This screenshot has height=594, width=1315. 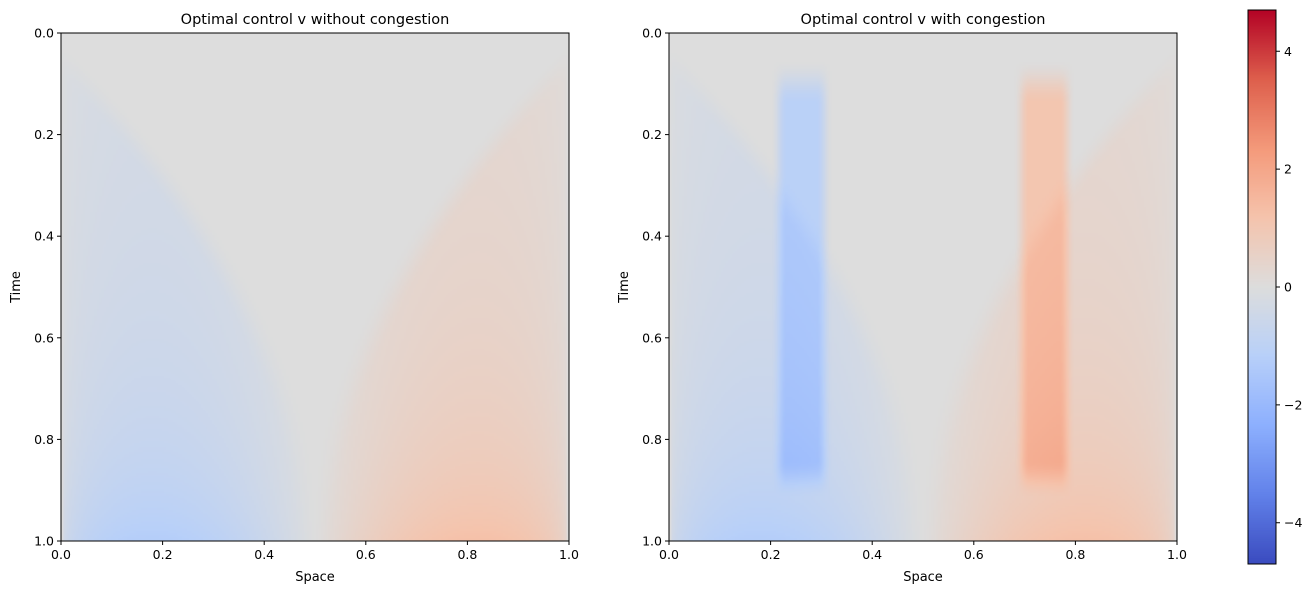 I want to click on colorbar: −4 −2 0 2 4, so click(x=1274, y=287).